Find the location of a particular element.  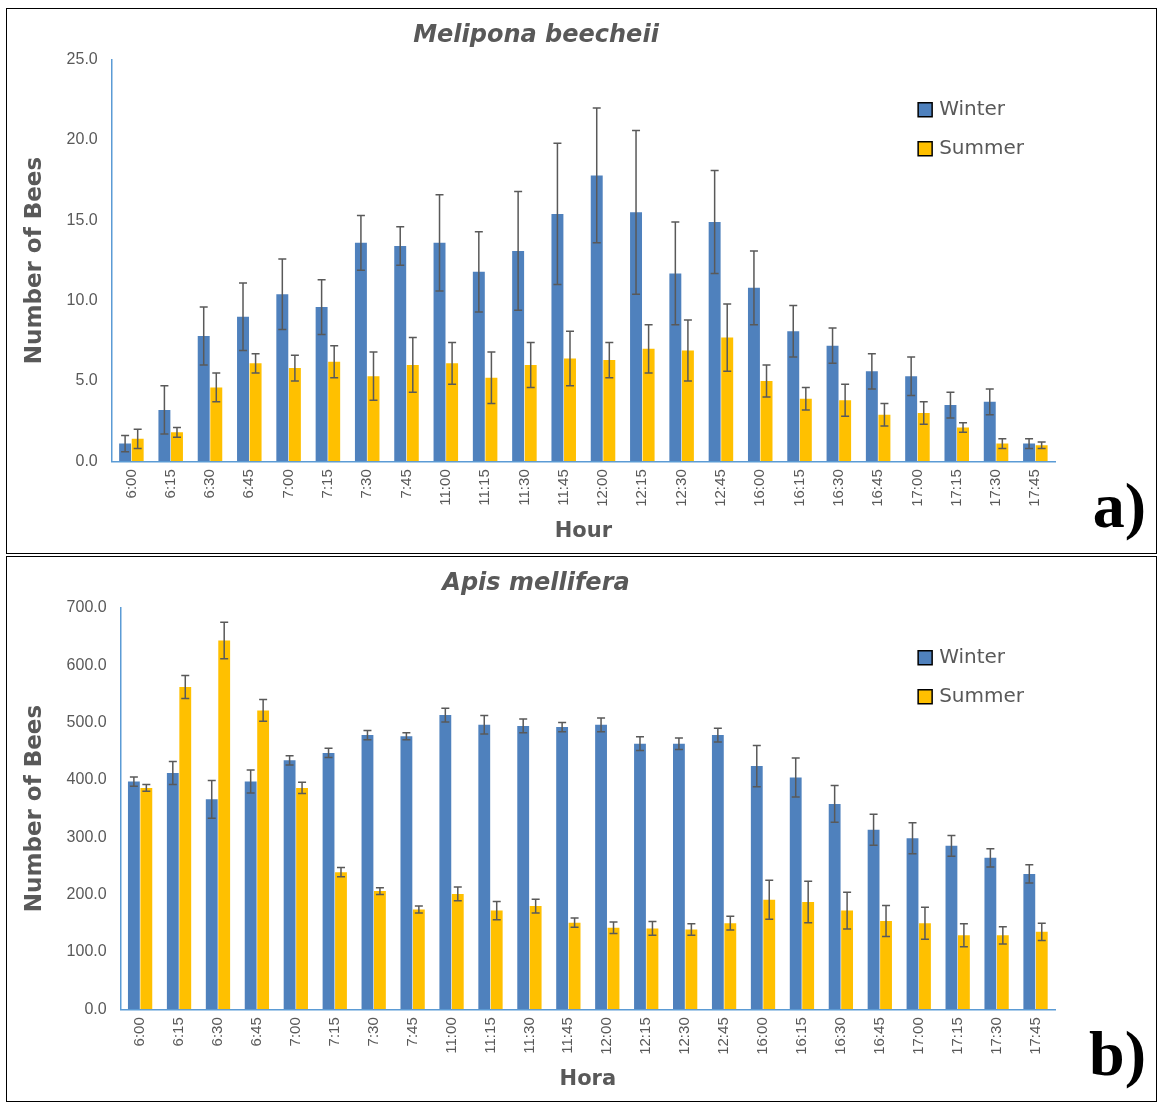

x-tick-label: 11:15 is located at coordinates (489, 1035).